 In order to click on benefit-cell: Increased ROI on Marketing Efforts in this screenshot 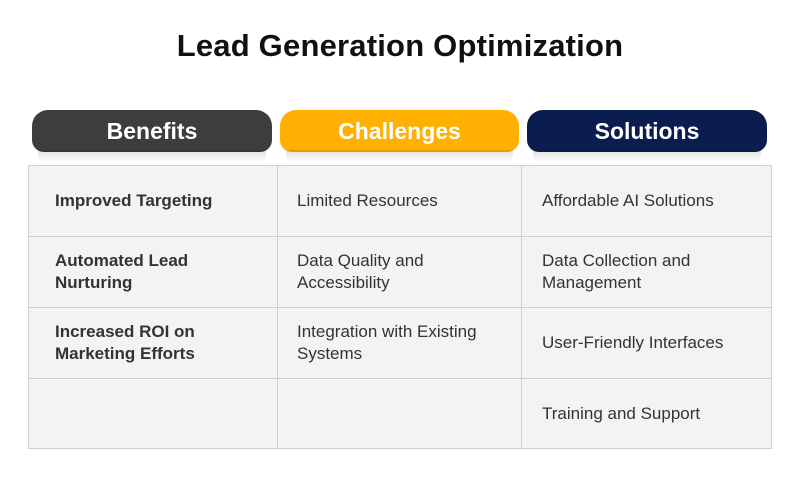, I will do `click(153, 343)`.